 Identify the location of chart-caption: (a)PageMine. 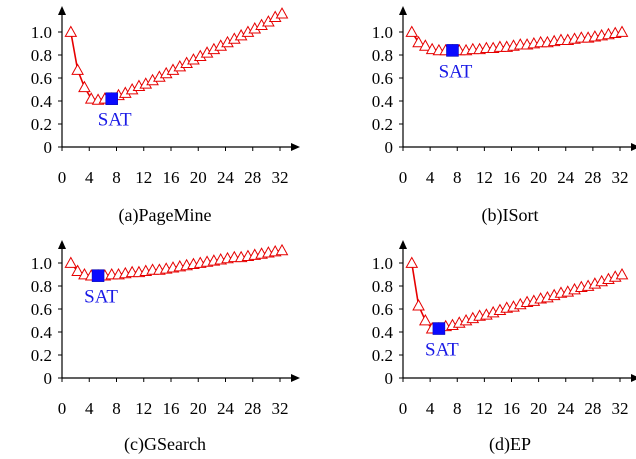
(165, 215).